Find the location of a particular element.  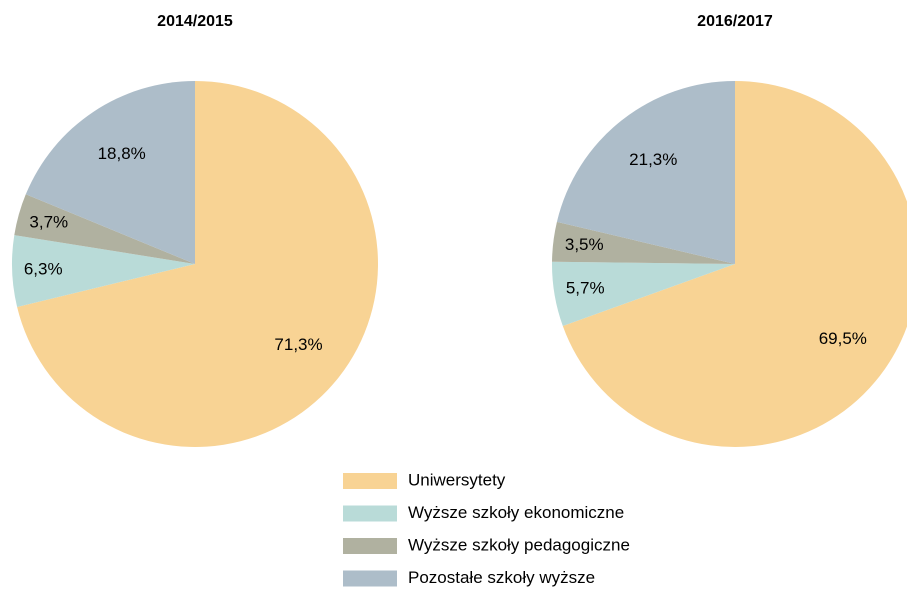

chart-title: 2016/2017 is located at coordinates (735, 21).